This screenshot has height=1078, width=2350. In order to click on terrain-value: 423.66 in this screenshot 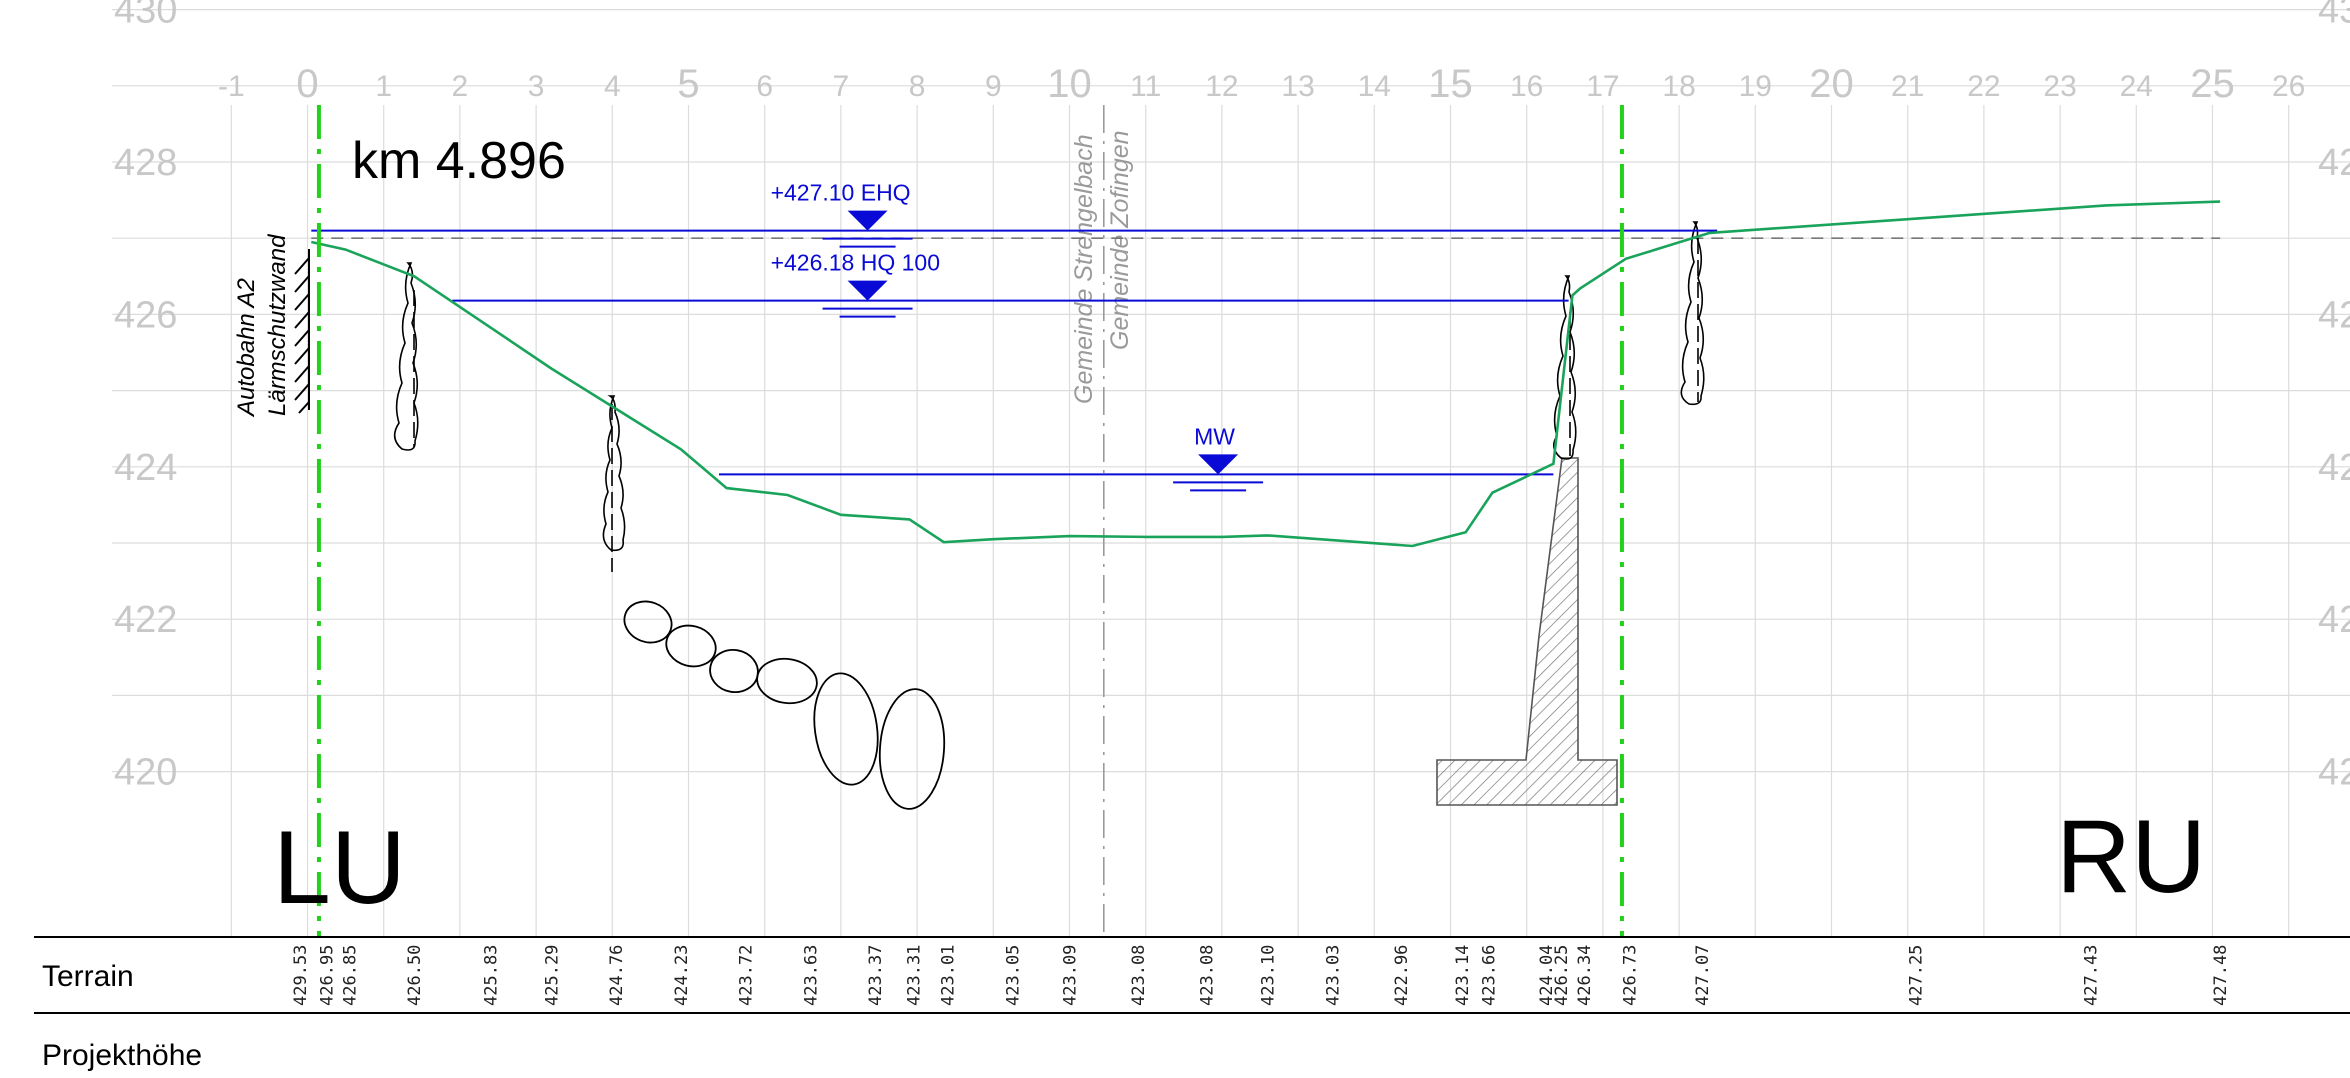, I will do `click(1490, 975)`.